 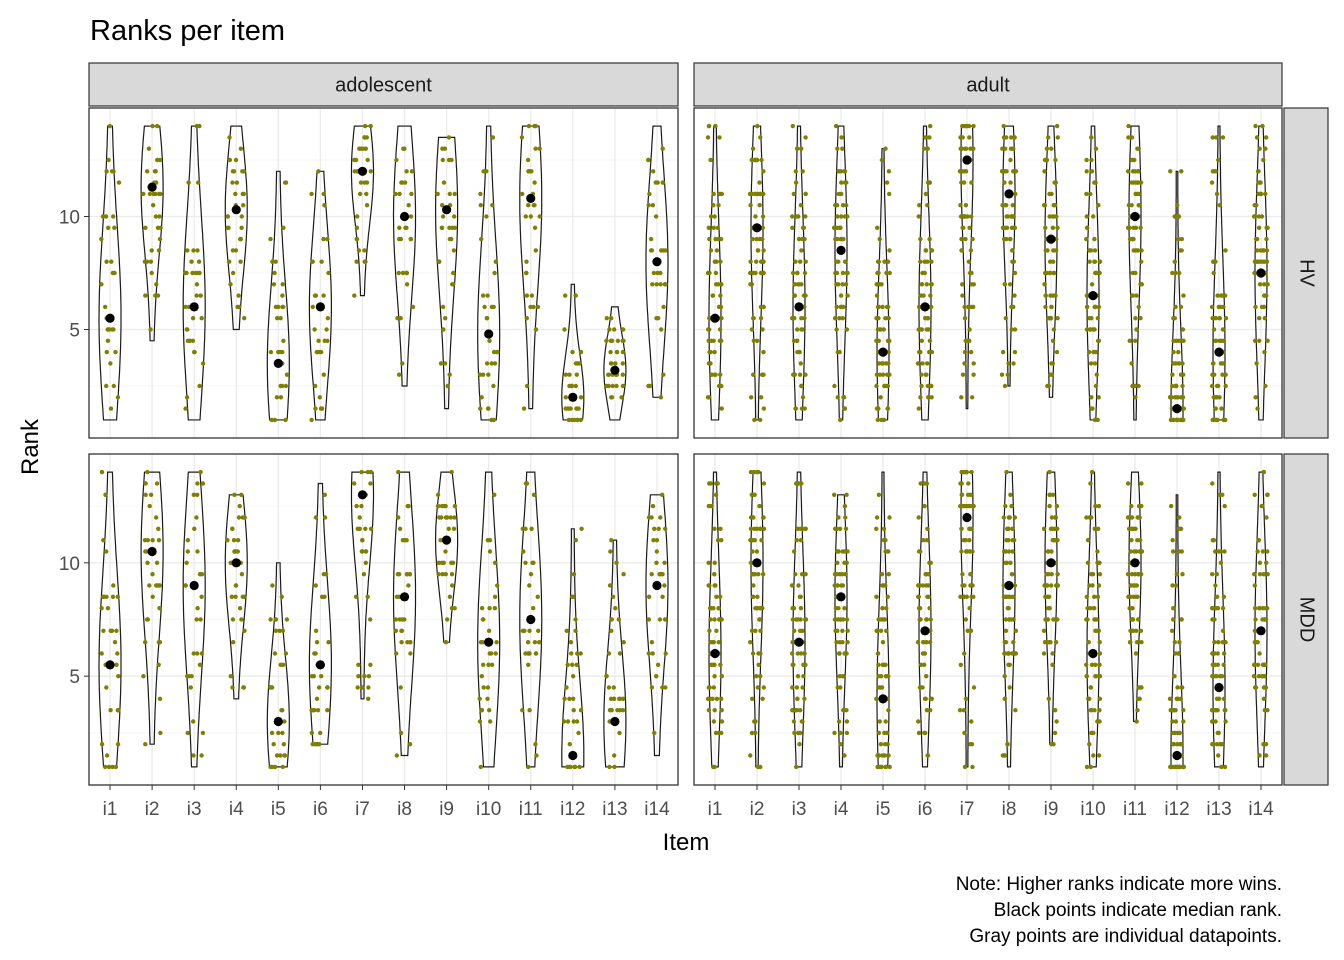 I want to click on median-point-i6, so click(x=320, y=307).